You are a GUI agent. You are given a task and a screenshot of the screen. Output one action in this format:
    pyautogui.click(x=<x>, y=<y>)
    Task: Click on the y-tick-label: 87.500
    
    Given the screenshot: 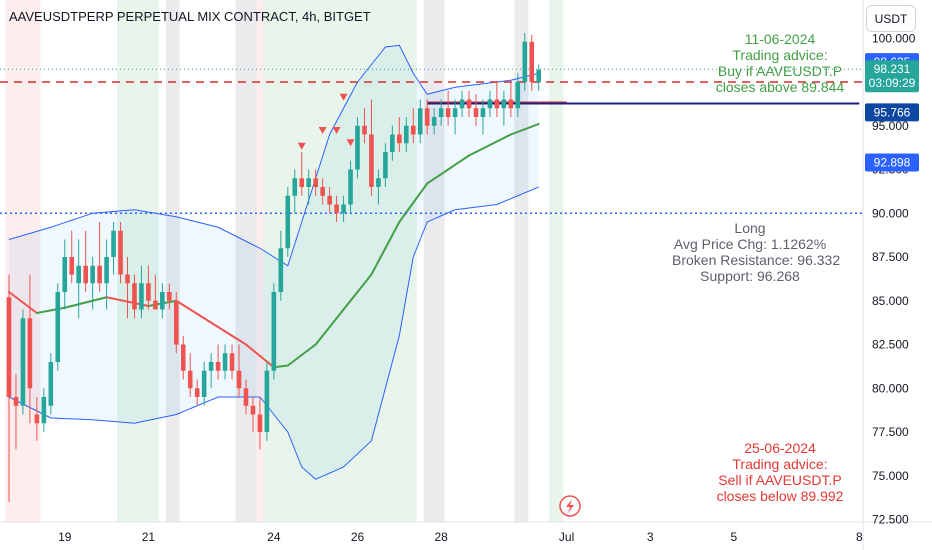 What is the action you would take?
    pyautogui.click(x=890, y=257)
    